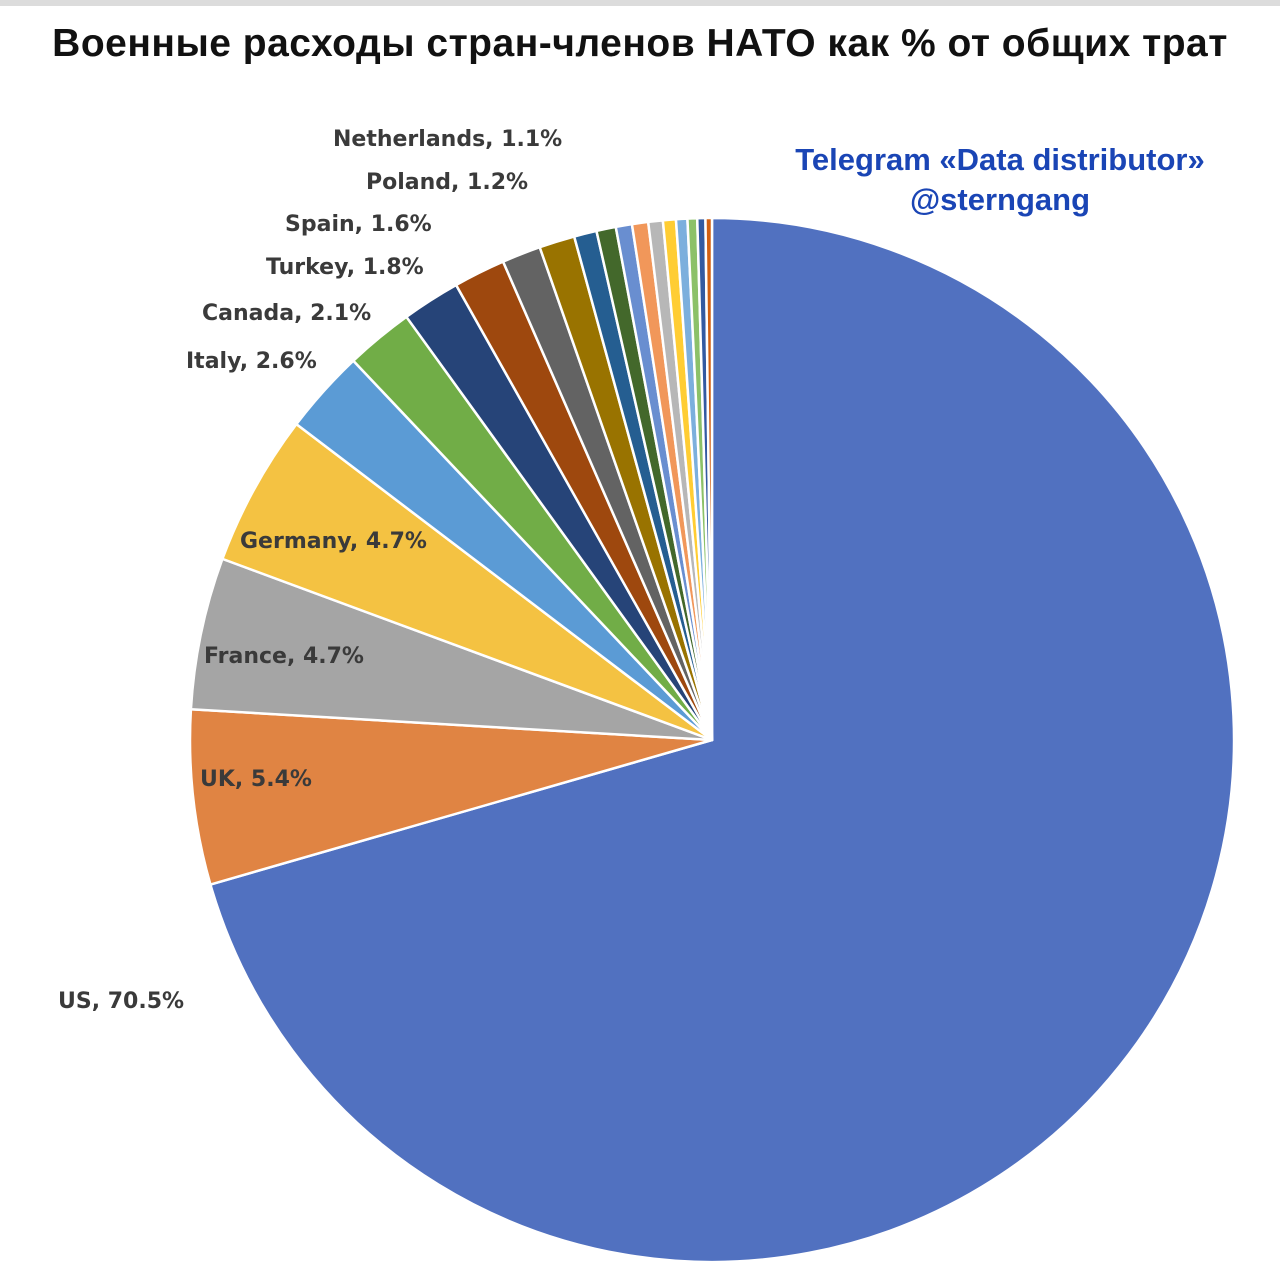 This screenshot has height=1280, width=1280. I want to click on watermark-channel: Telegram «Data distributor», so click(1000, 159).